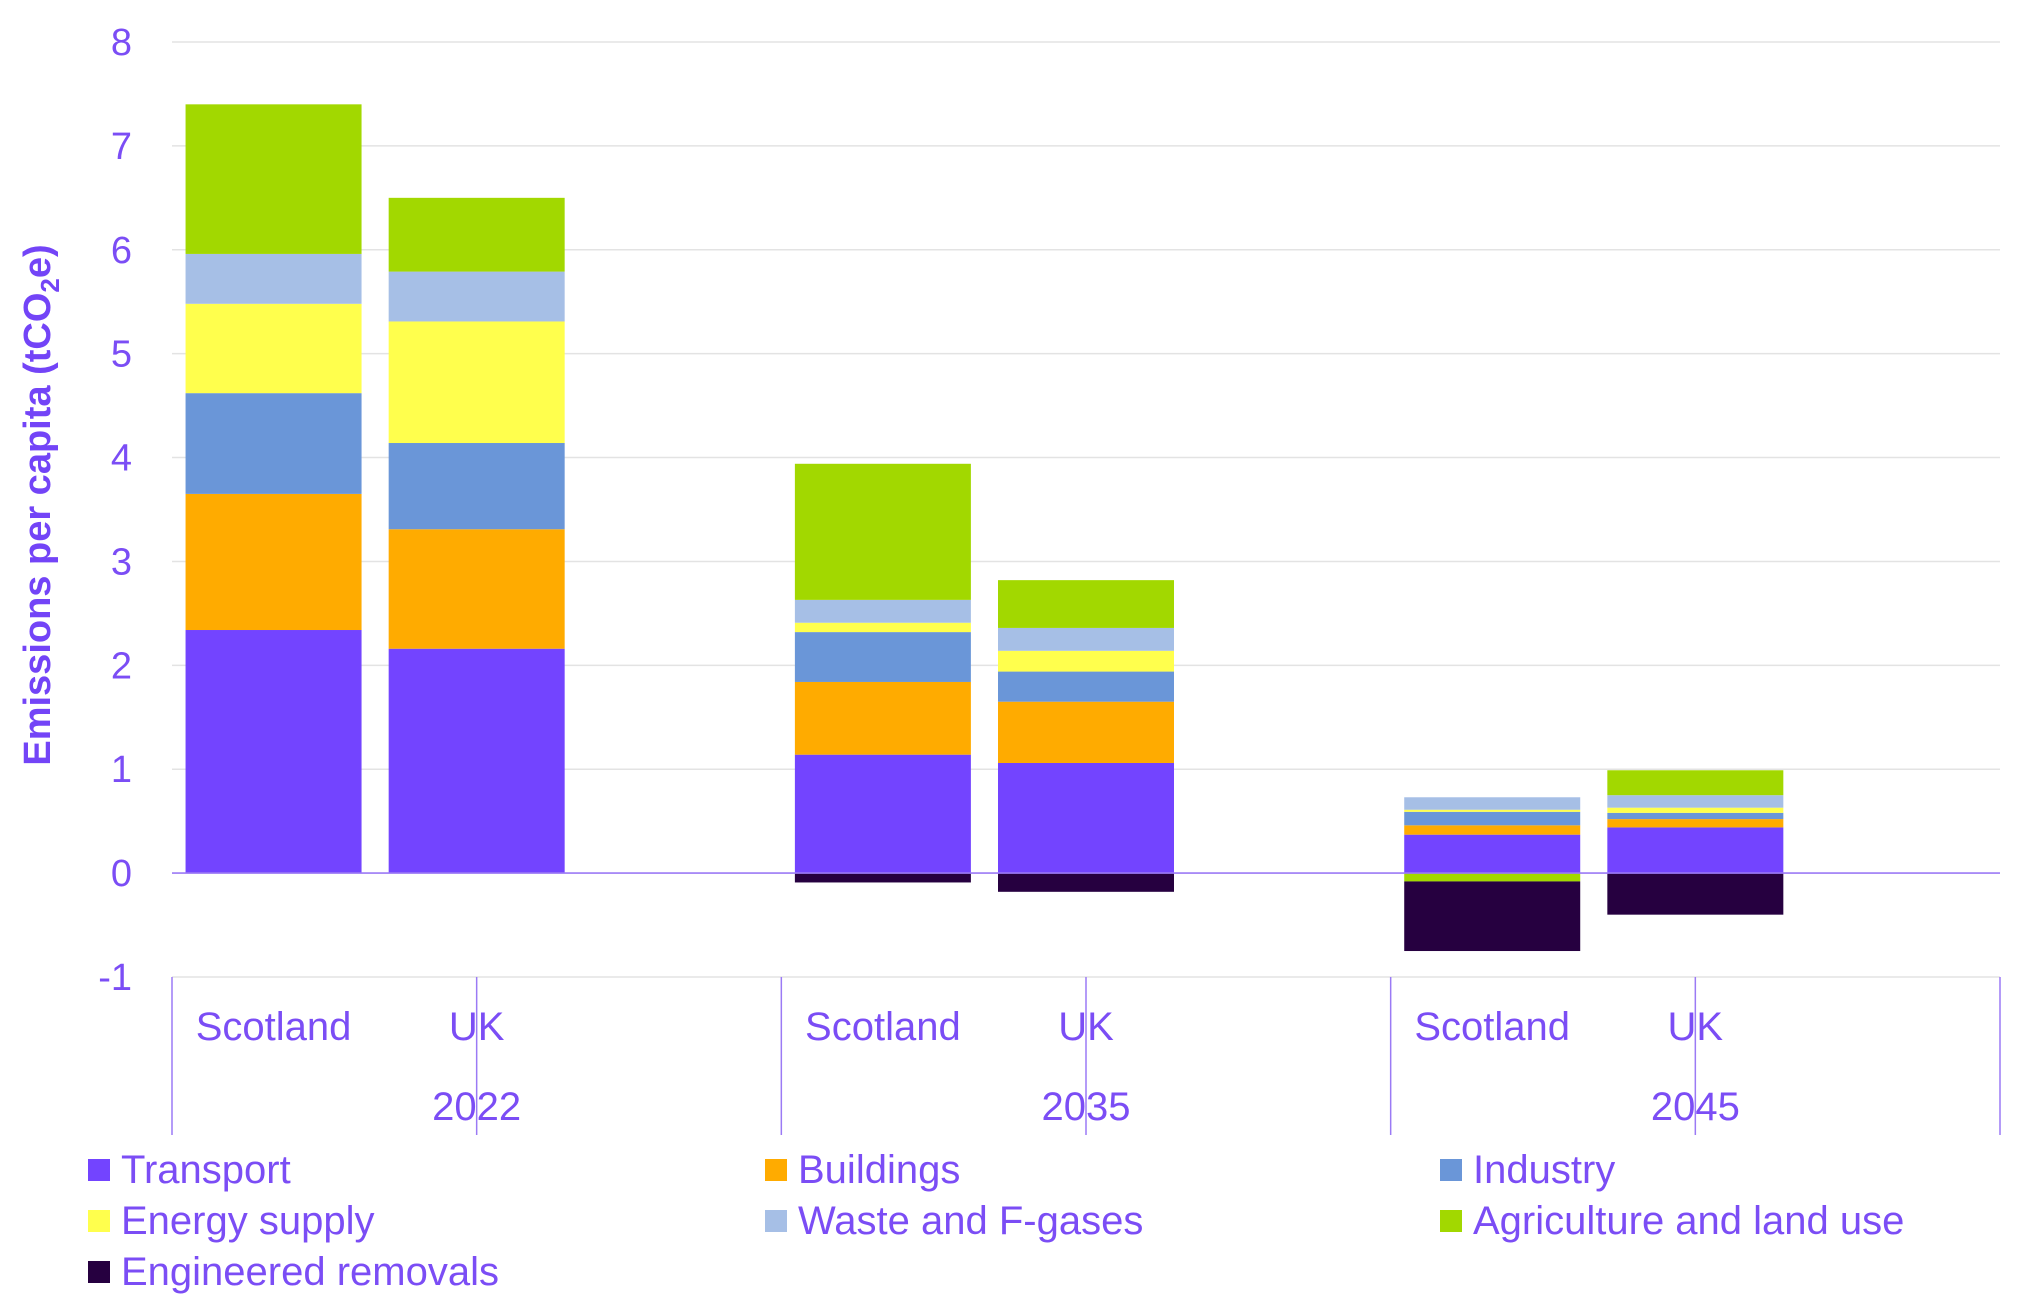  I want to click on y-tick-label: 2, so click(121, 666).